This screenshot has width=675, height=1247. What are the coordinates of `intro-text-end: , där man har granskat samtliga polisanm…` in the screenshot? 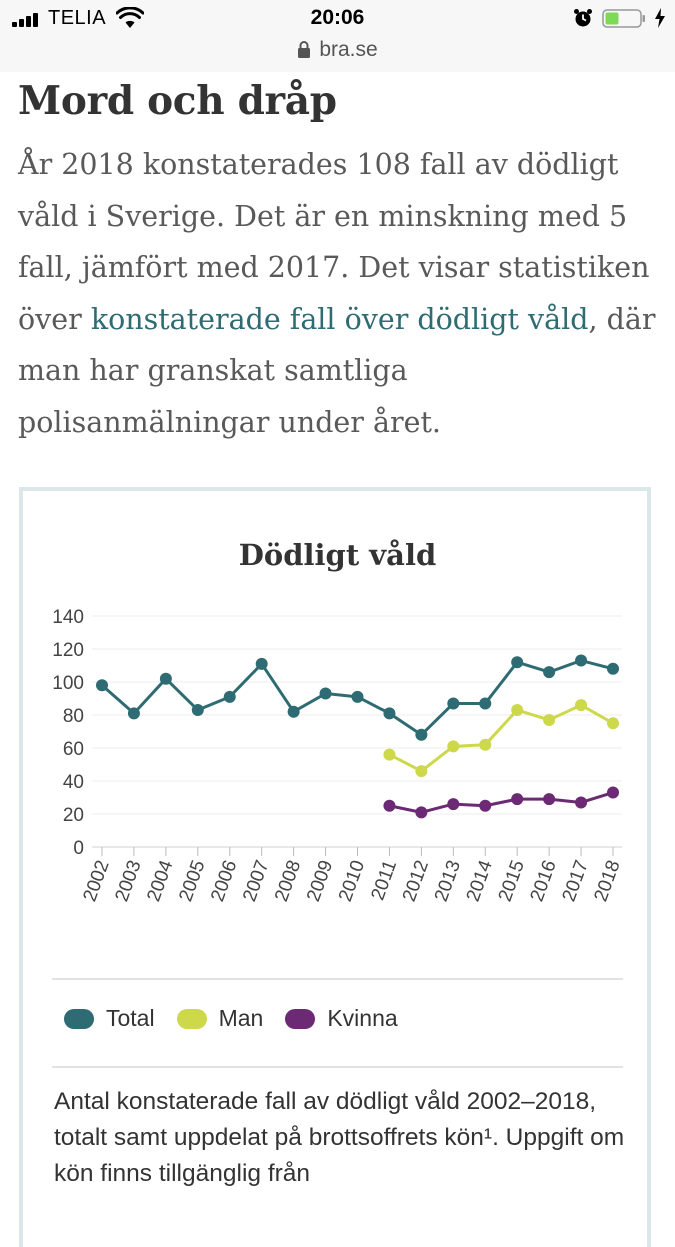 It's located at (337, 370).